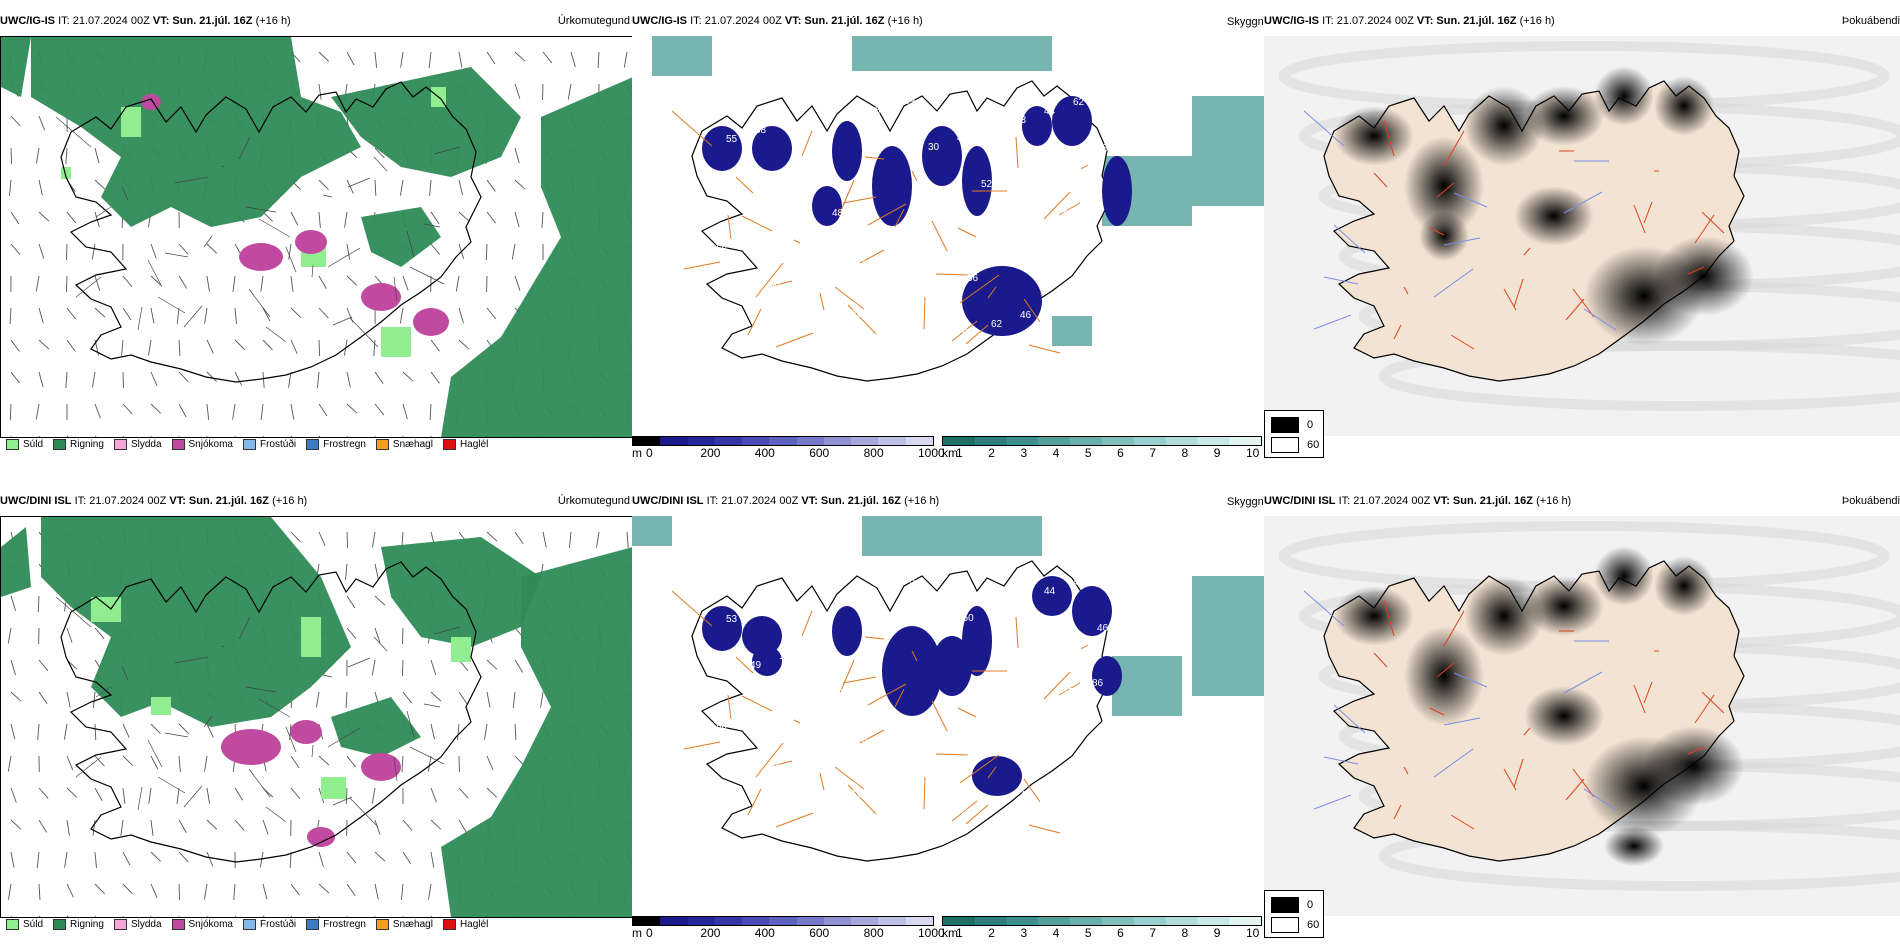 This screenshot has width=1900, height=950. What do you see at coordinates (828, 323) in the screenshot?
I see `ceiling-value: 54` at bounding box center [828, 323].